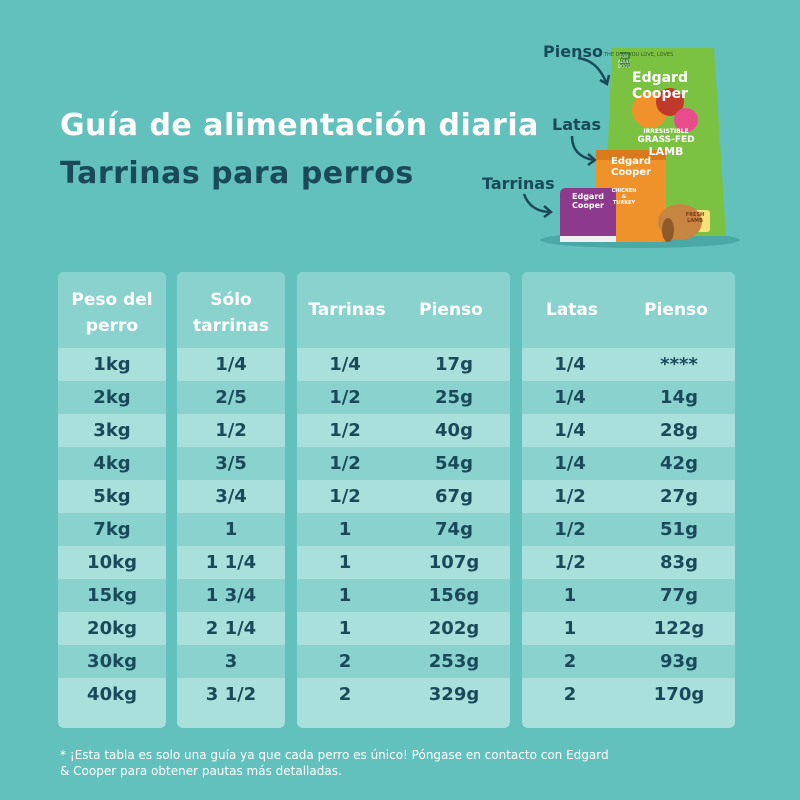 The height and width of the screenshot is (800, 800). Describe the element at coordinates (628, 529) in the screenshot. I see `table-row: 1/2 51g` at that location.